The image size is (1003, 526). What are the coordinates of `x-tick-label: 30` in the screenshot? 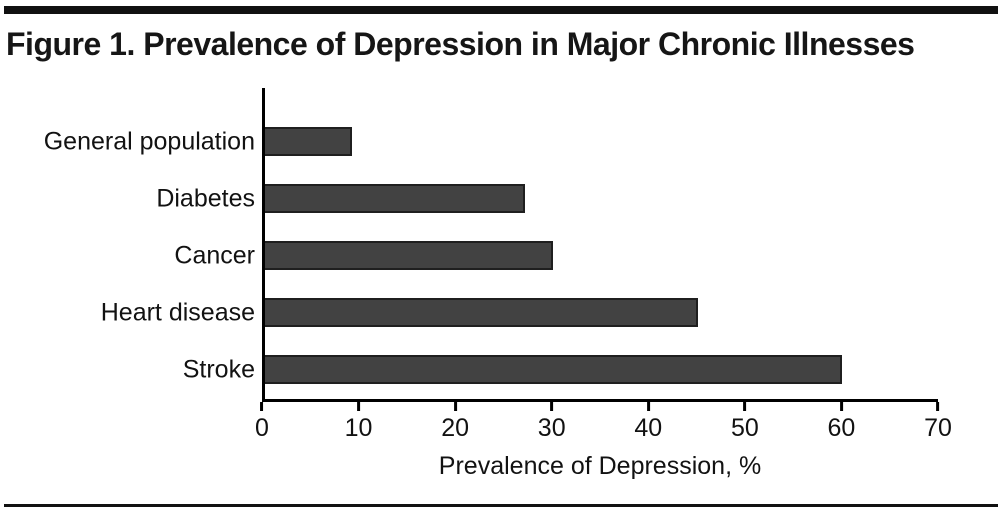 It's located at (551, 428).